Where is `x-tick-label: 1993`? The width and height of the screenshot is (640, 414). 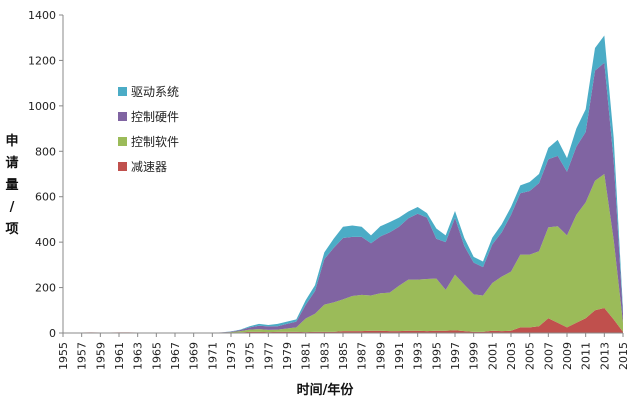 x-tick-label: 1993 is located at coordinates (418, 356).